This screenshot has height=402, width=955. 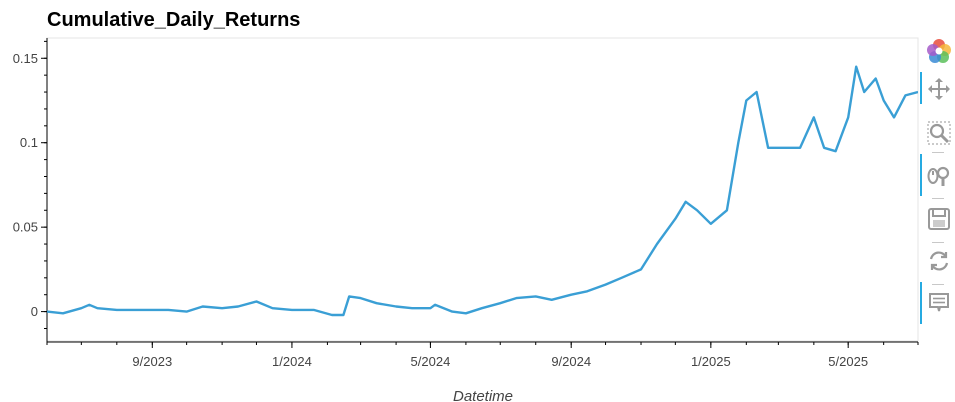 I want to click on box-zoom-icon, so click(x=939, y=133).